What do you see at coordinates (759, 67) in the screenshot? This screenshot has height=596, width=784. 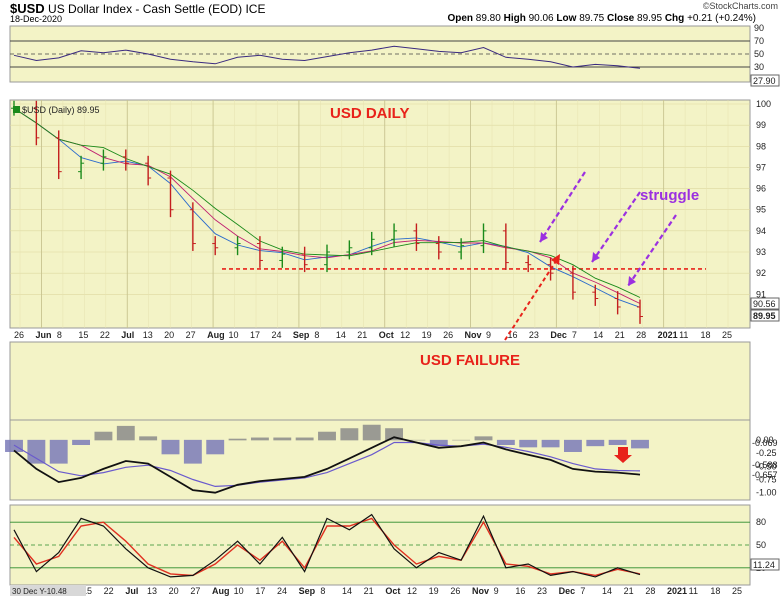 I see `rsi-tick-label: 30` at bounding box center [759, 67].